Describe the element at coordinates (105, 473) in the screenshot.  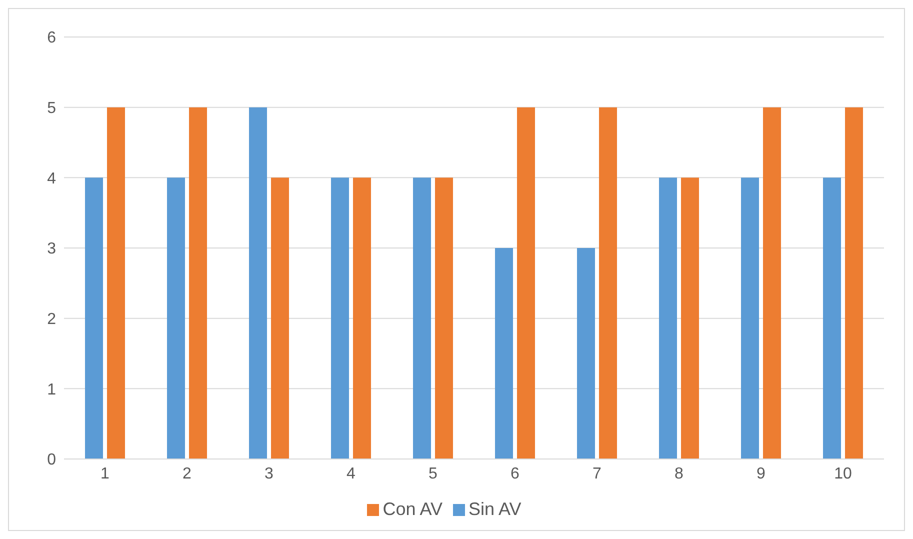
I see `x-tick-label: 1` at that location.